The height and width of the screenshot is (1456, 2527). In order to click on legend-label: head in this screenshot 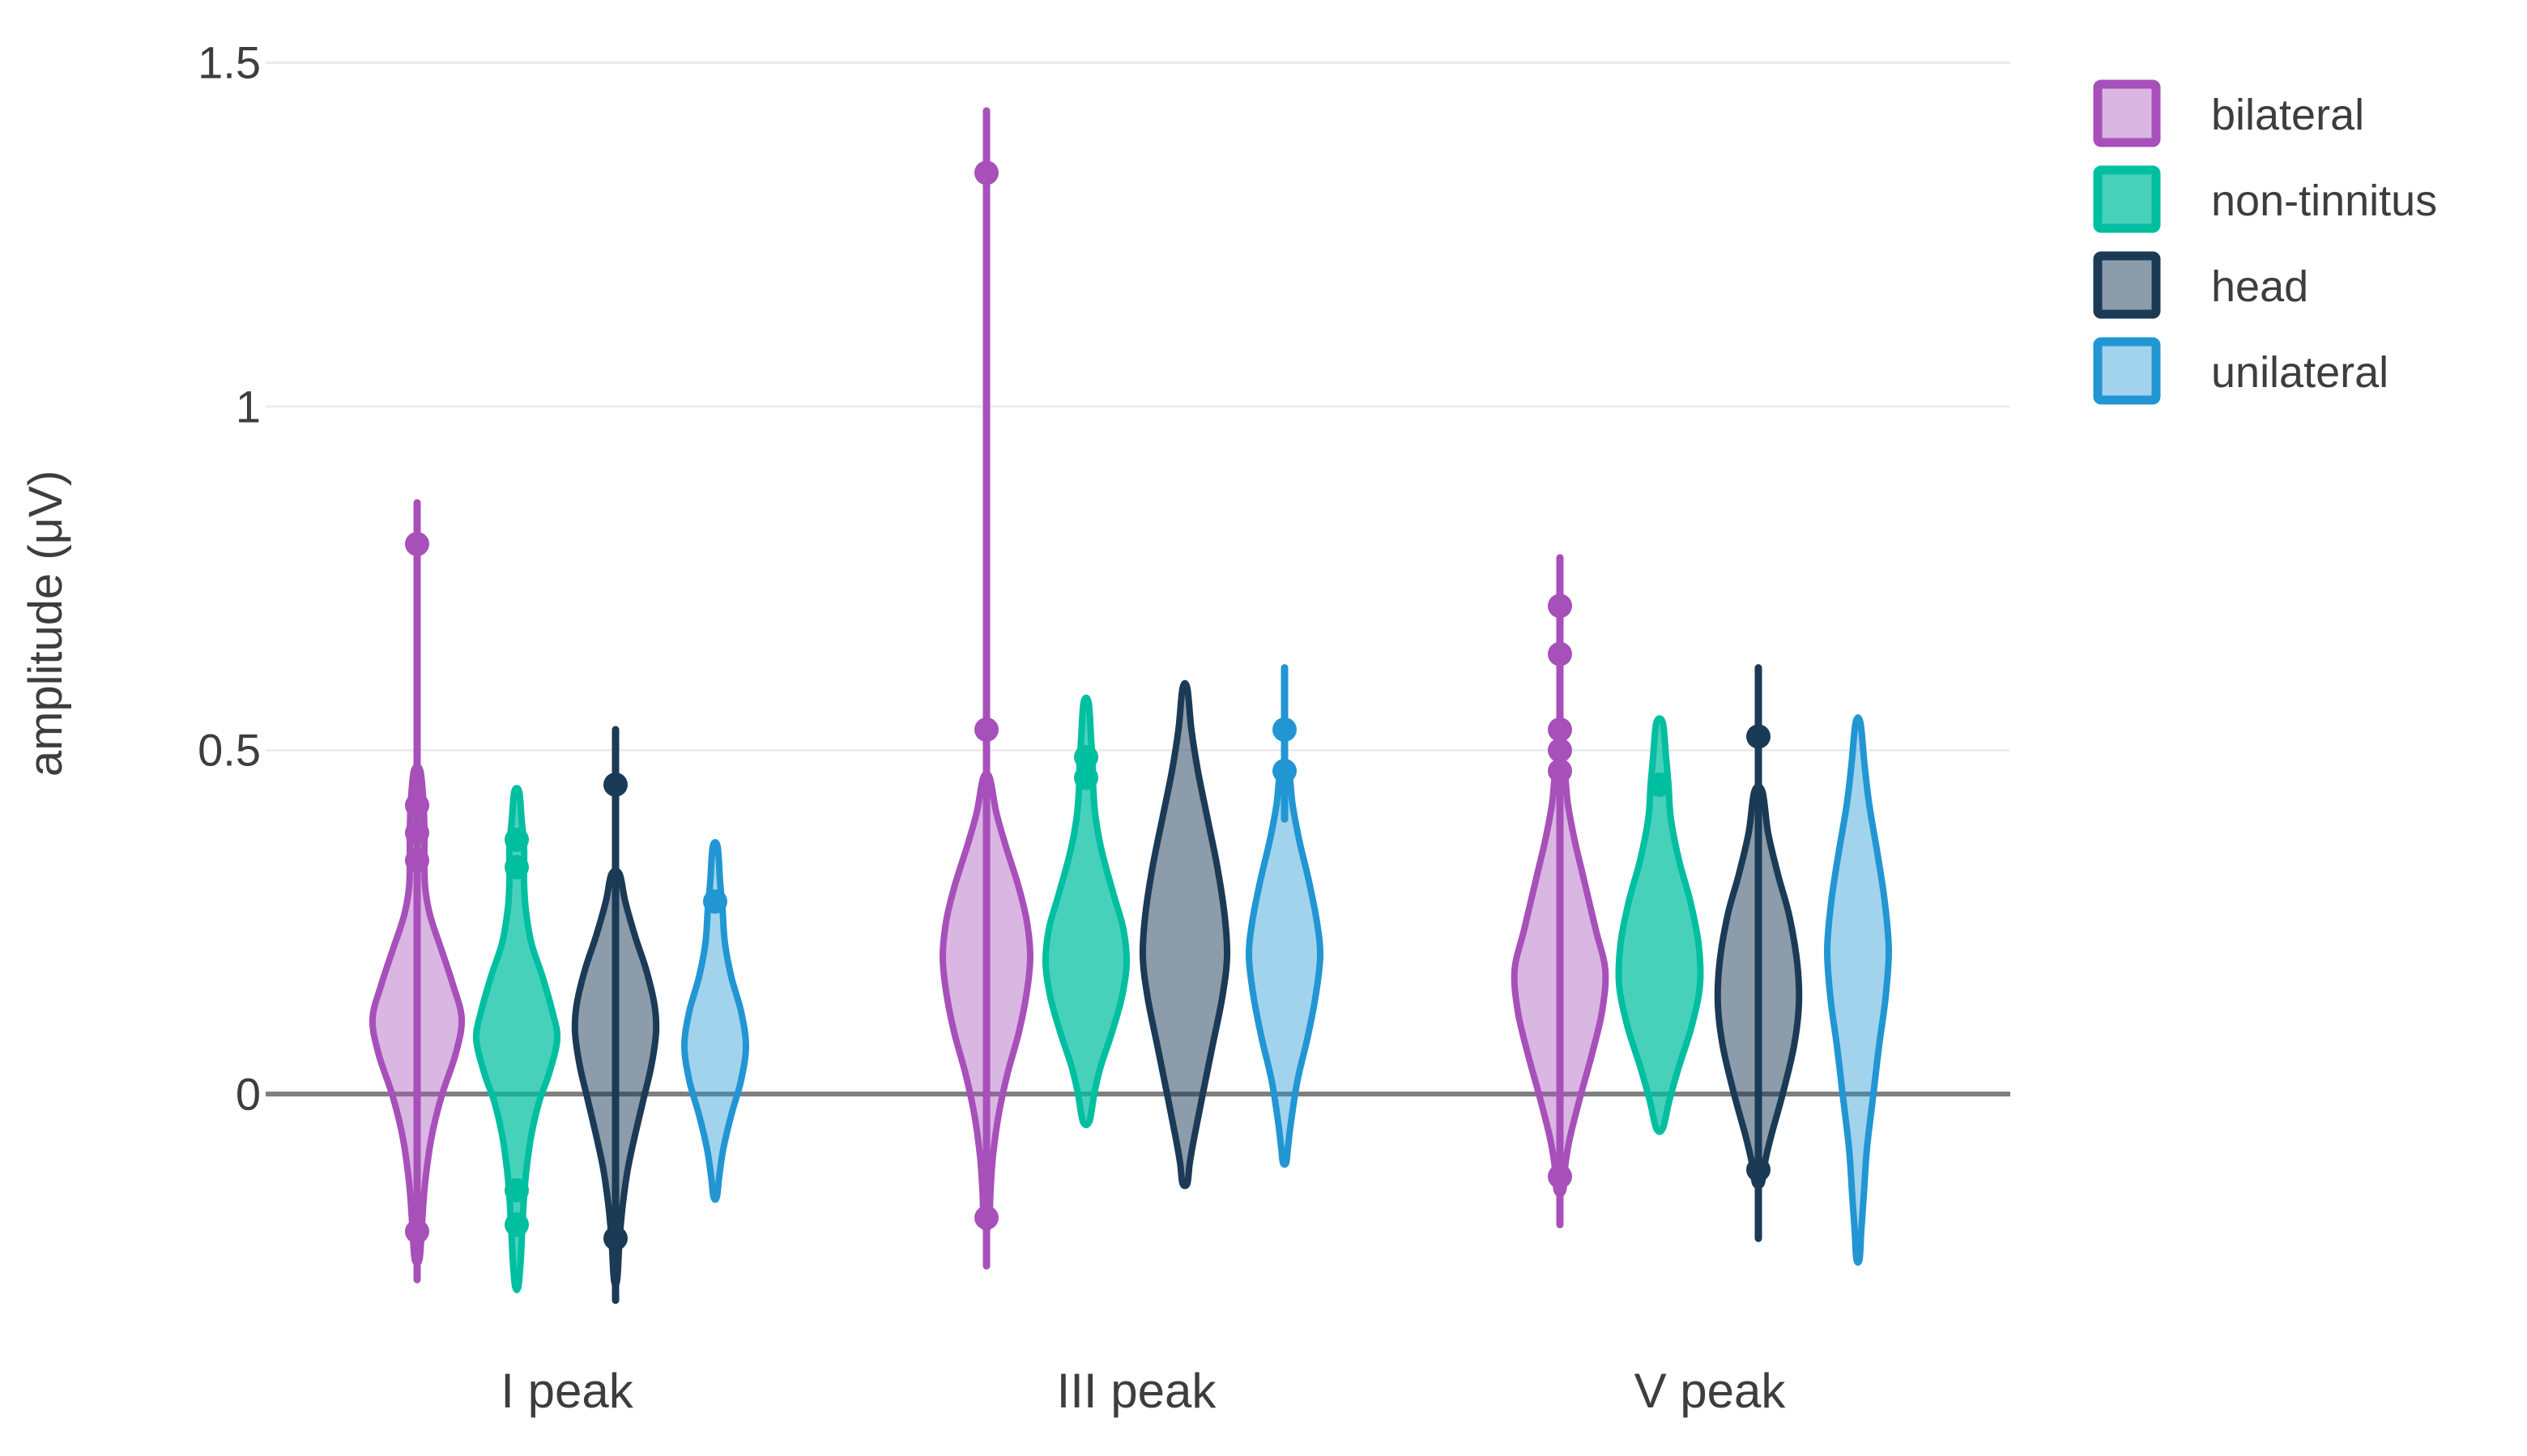, I will do `click(2260, 286)`.